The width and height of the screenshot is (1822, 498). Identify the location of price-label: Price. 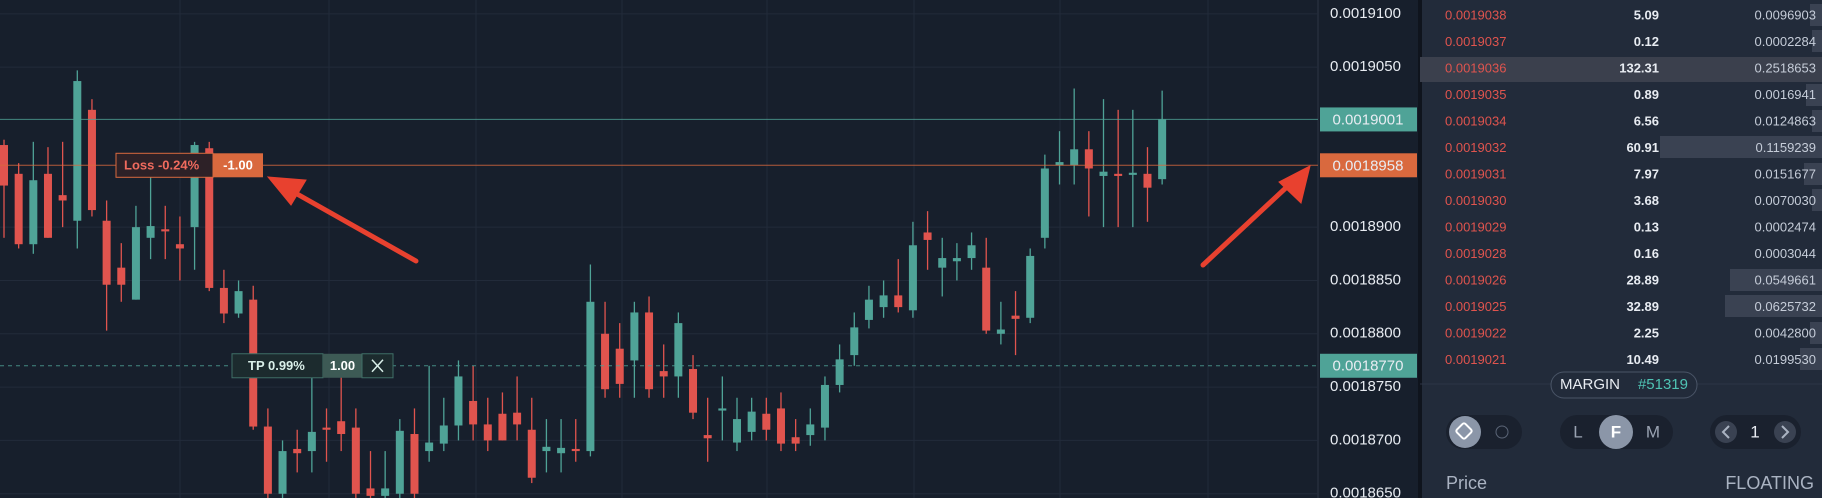
(1466, 483).